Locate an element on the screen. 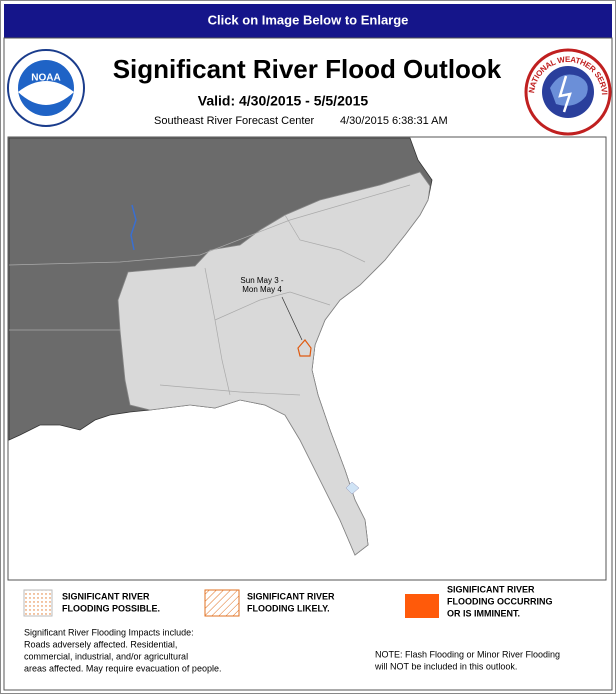  legend-text: FLOODING POSSIBLE. is located at coordinates (111, 608).